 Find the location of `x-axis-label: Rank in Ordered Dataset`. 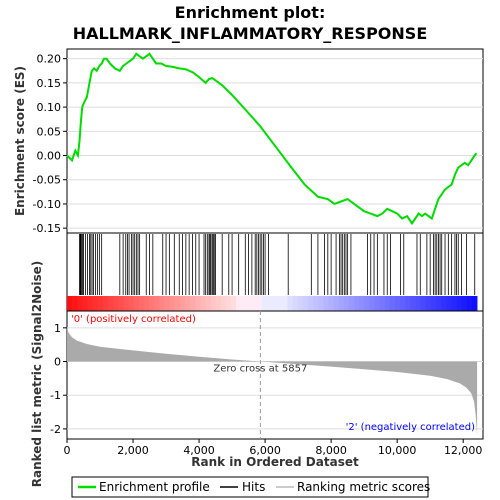

x-axis-label: Rank in Ordered Dataset is located at coordinates (275, 462).